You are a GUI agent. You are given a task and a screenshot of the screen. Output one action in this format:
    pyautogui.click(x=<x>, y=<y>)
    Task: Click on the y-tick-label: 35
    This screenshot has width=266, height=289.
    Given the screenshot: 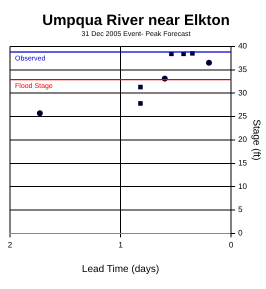 What is the action you would take?
    pyautogui.click(x=243, y=69)
    